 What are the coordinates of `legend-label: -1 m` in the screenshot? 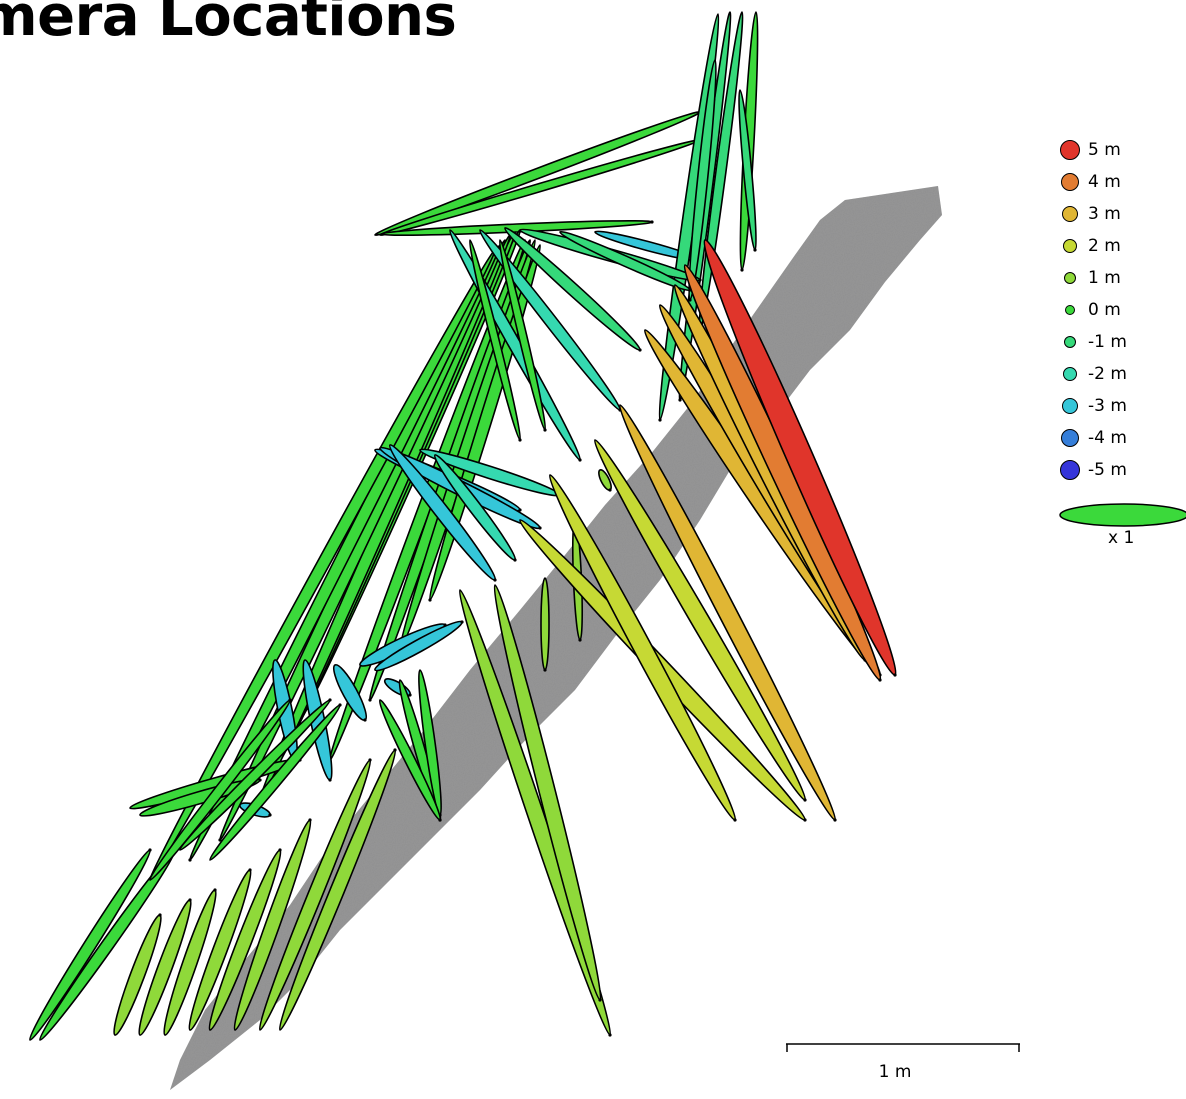 It's located at (1107, 342).